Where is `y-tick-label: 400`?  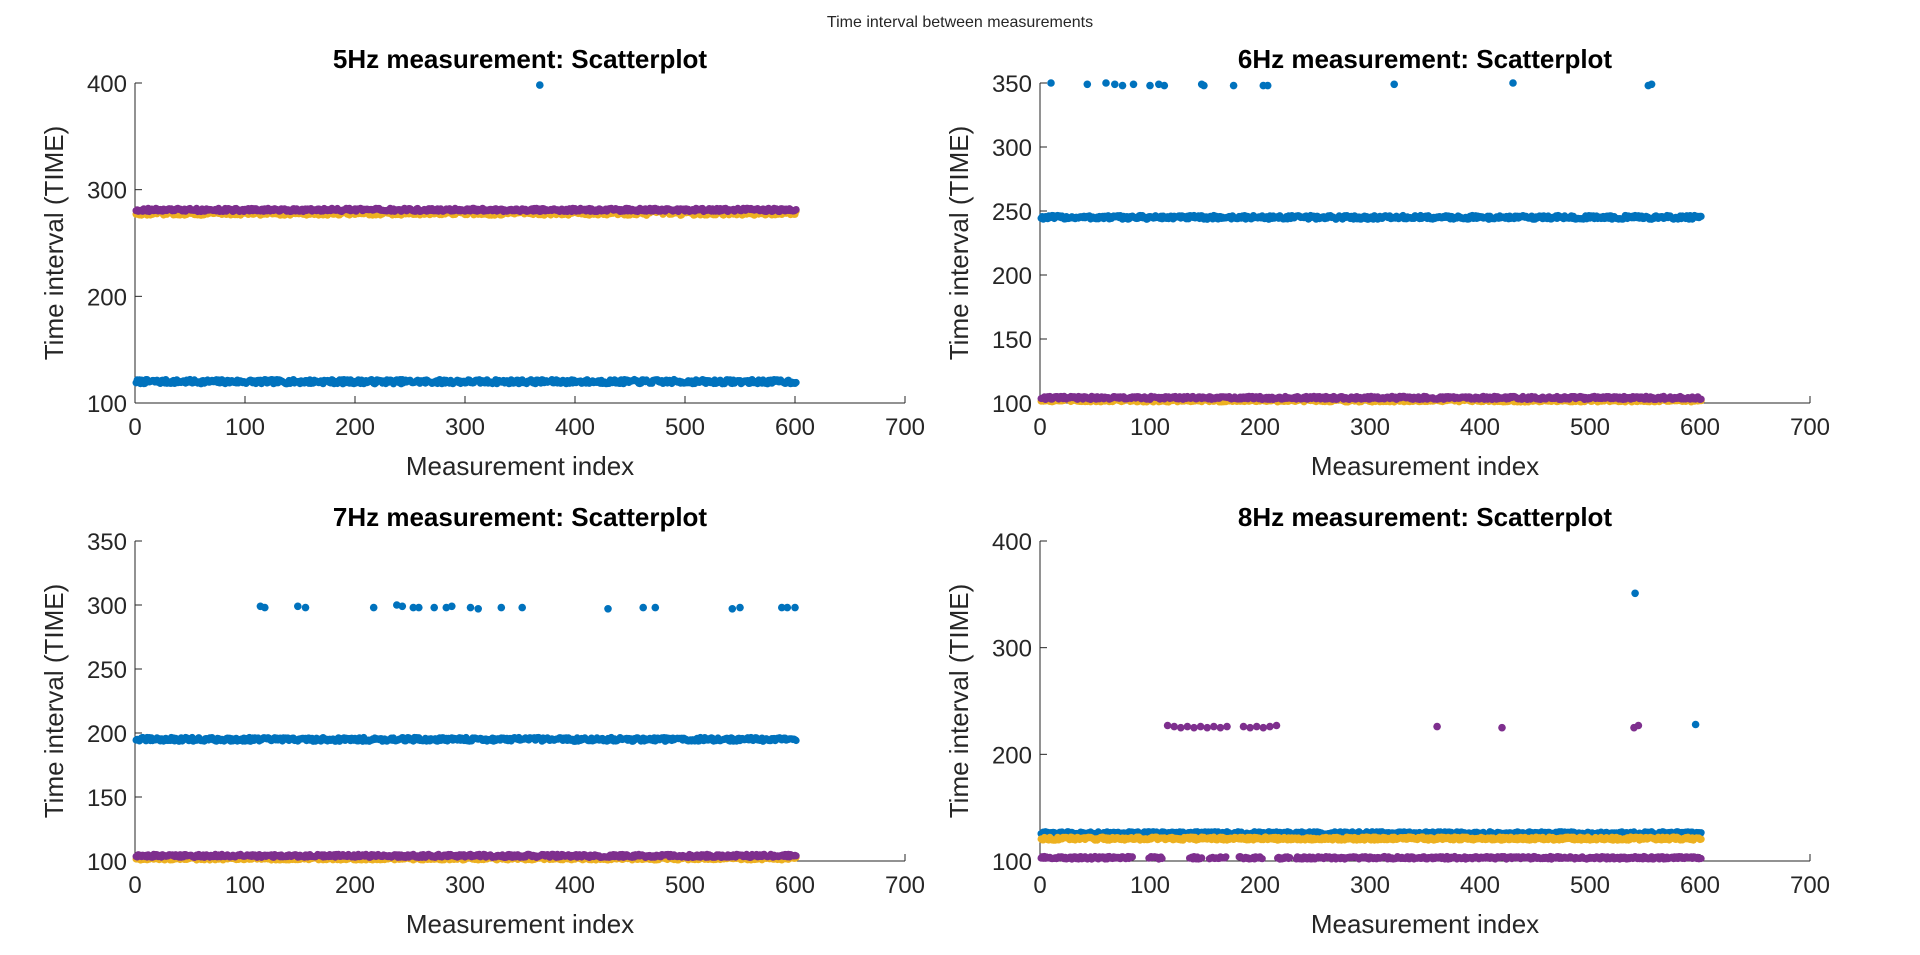 y-tick-label: 400 is located at coordinates (107, 84).